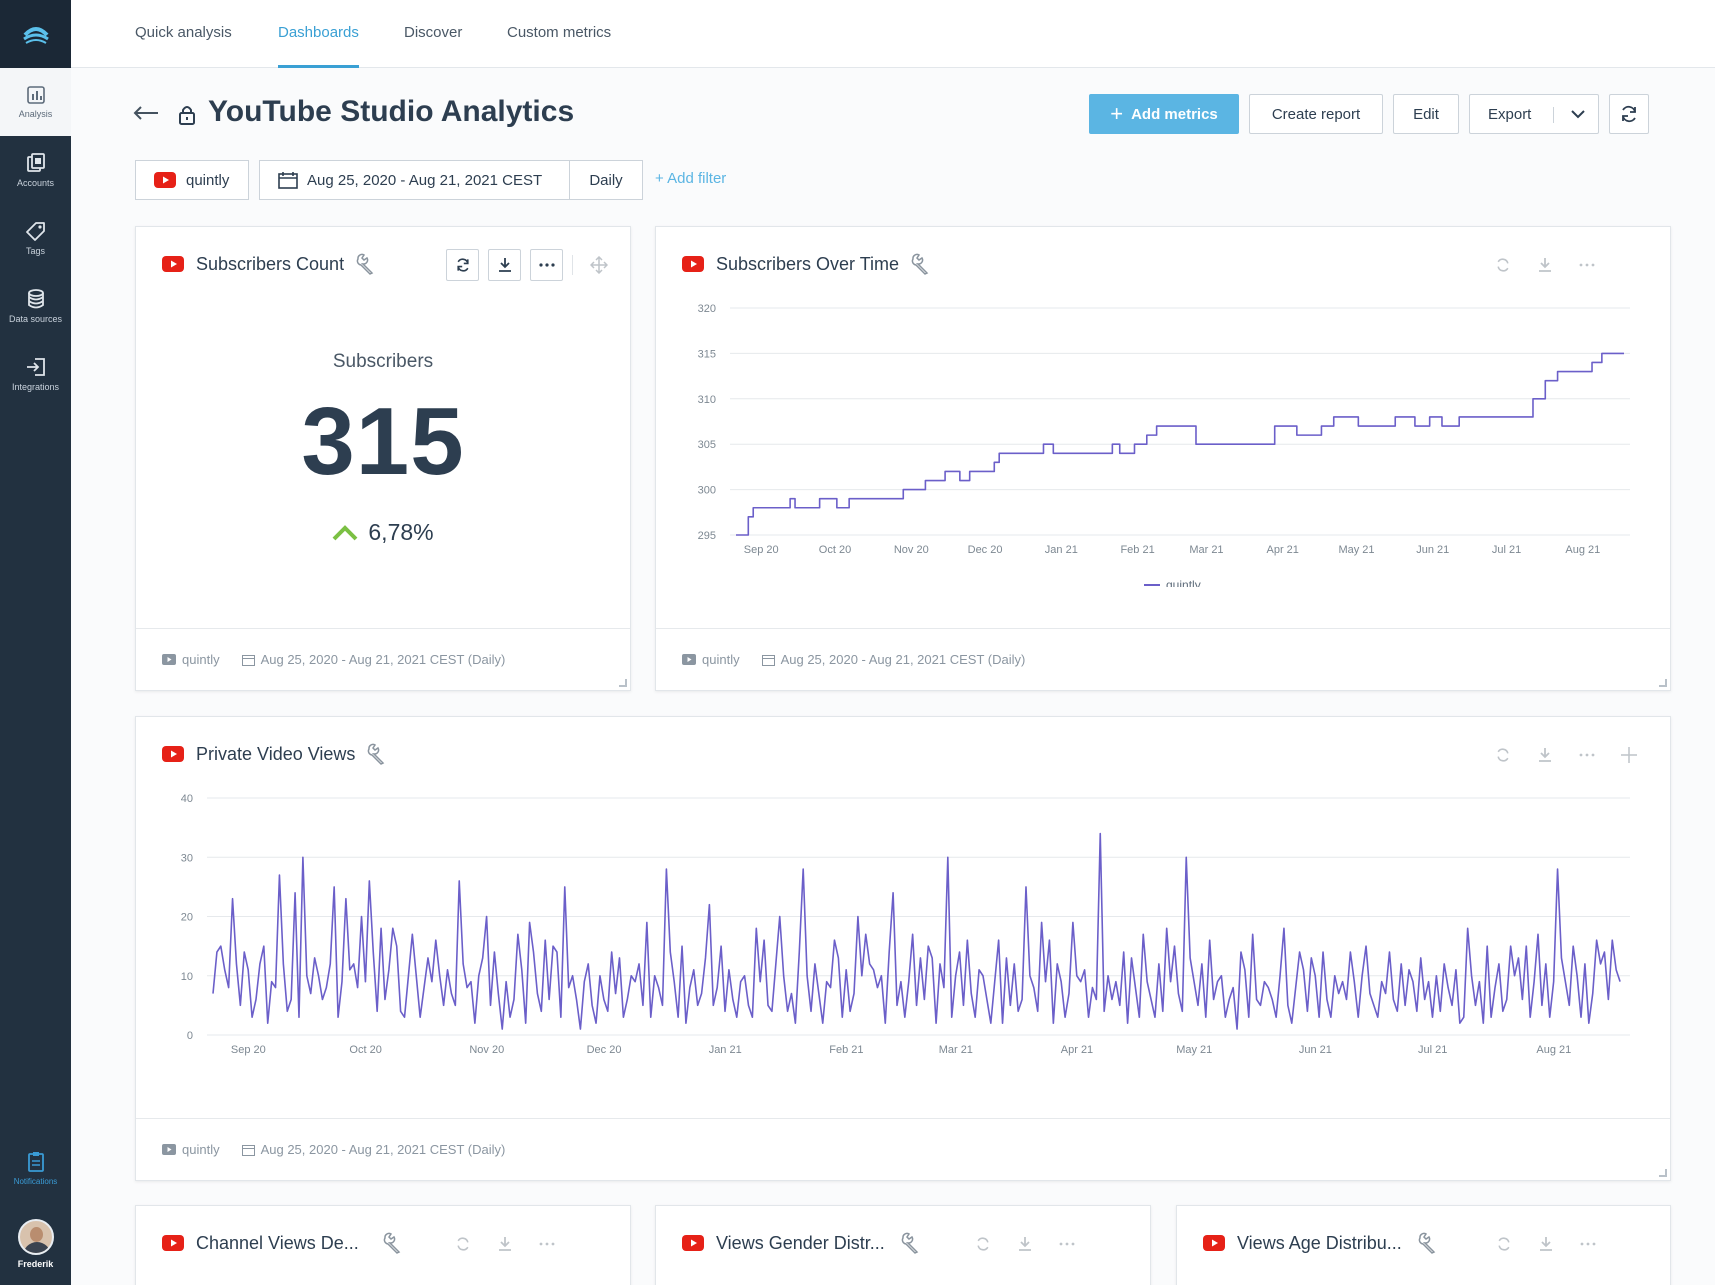 This screenshot has height=1285, width=1715. What do you see at coordinates (318, 34) in the screenshot?
I see `tab-dashboards: Dashboards` at bounding box center [318, 34].